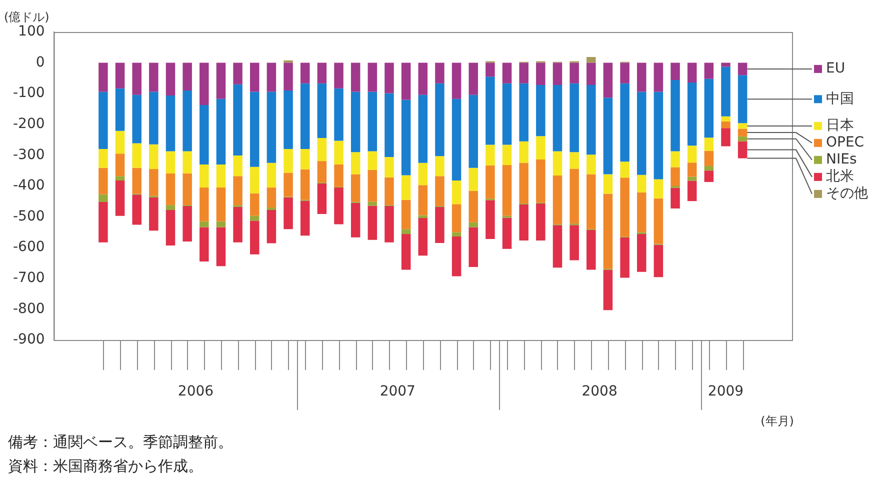 The width and height of the screenshot is (882, 488). Describe the element at coordinates (840, 126) in the screenshot. I see `legend-label: 日本` at that location.